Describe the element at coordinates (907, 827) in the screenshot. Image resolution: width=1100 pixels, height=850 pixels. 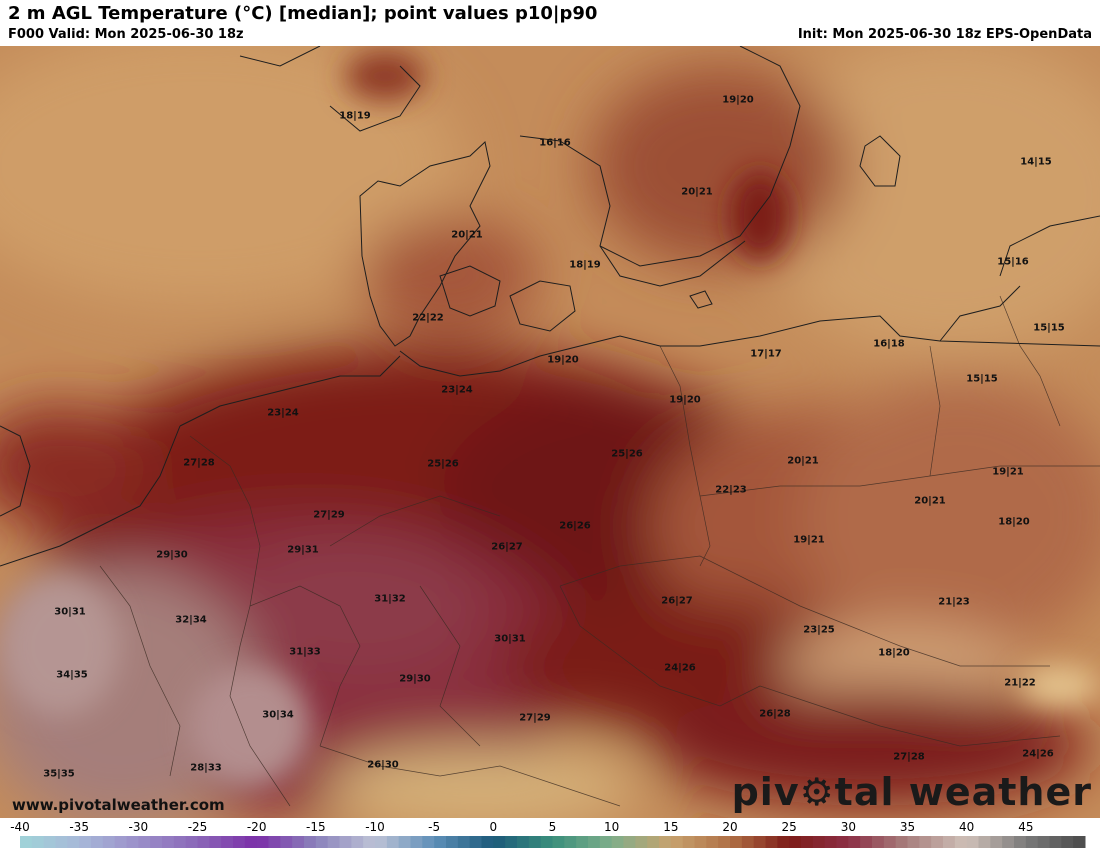
I see `colorbar-tick-label: 35` at that location.